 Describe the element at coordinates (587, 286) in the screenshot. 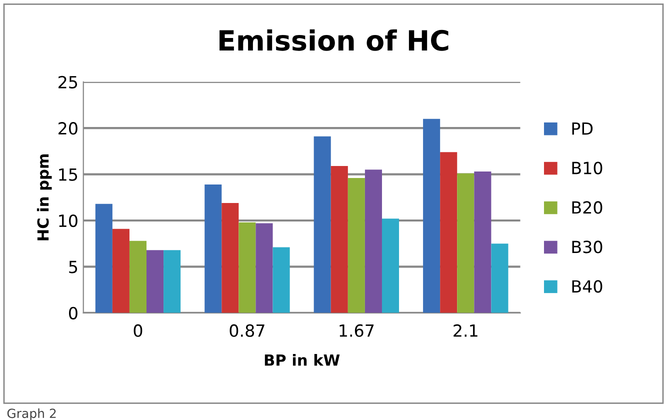

I see `legend-label: B40` at that location.